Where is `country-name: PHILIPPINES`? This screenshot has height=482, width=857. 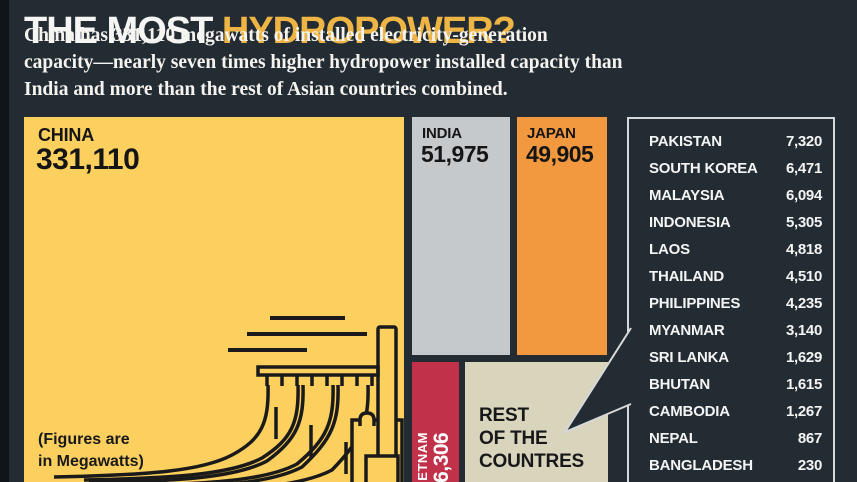
country-name: PHILIPPINES is located at coordinates (695, 303).